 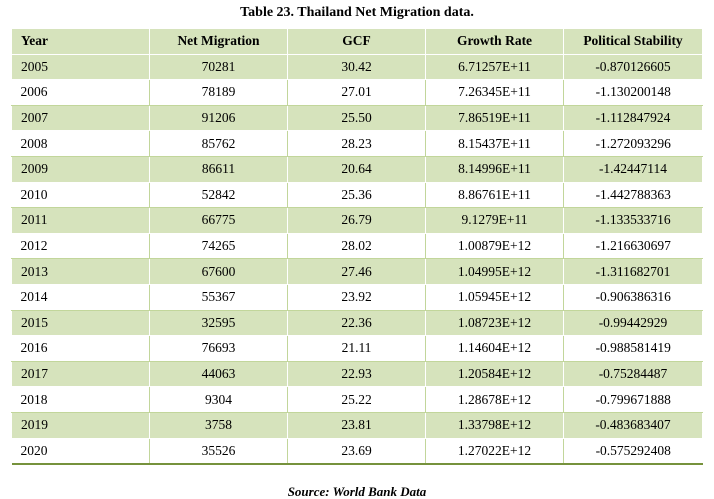 I want to click on cell-growth-rate: 7.26345E+11, so click(x=494, y=92).